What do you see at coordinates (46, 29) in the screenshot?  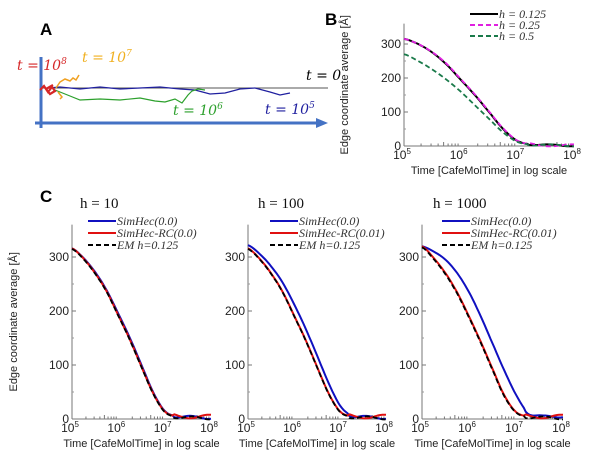 I see `panel-label-a: A` at bounding box center [46, 29].